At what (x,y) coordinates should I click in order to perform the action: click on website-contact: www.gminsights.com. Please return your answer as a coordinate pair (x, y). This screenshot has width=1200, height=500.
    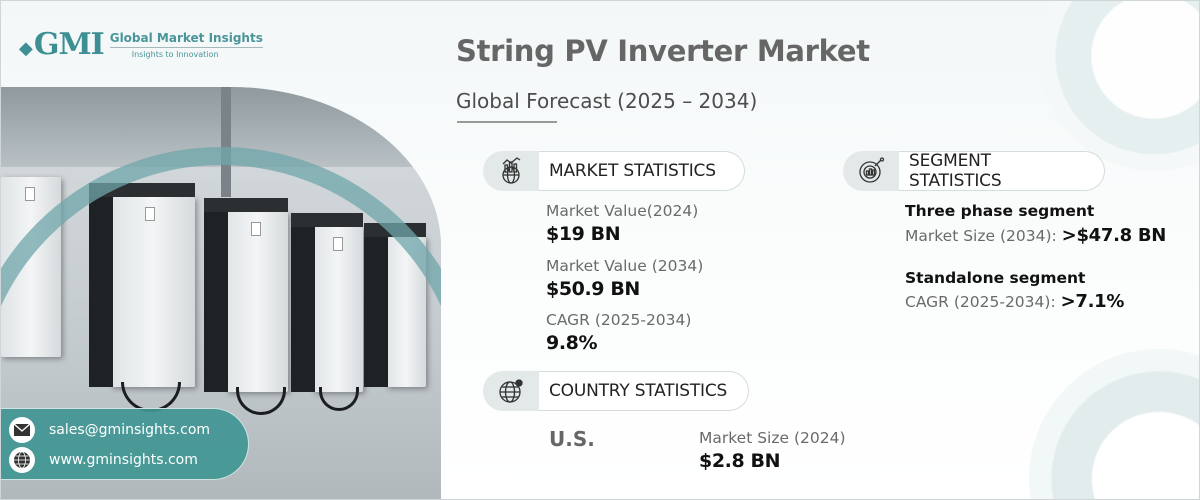
    Looking at the image, I should click on (128, 460).